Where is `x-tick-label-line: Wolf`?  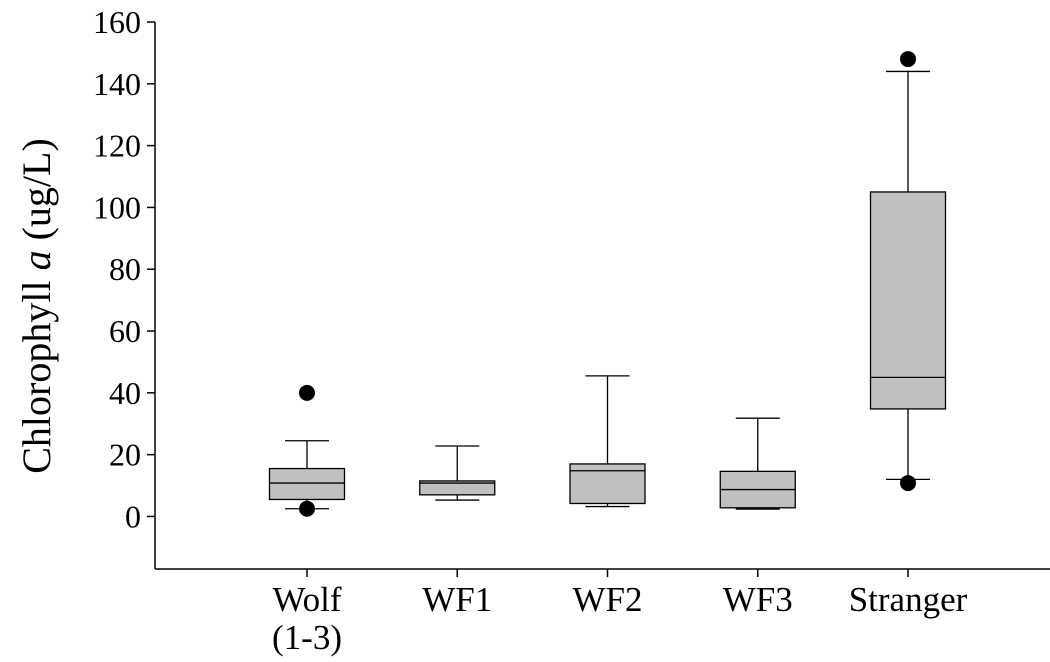
x-tick-label-line: Wolf is located at coordinates (306, 599).